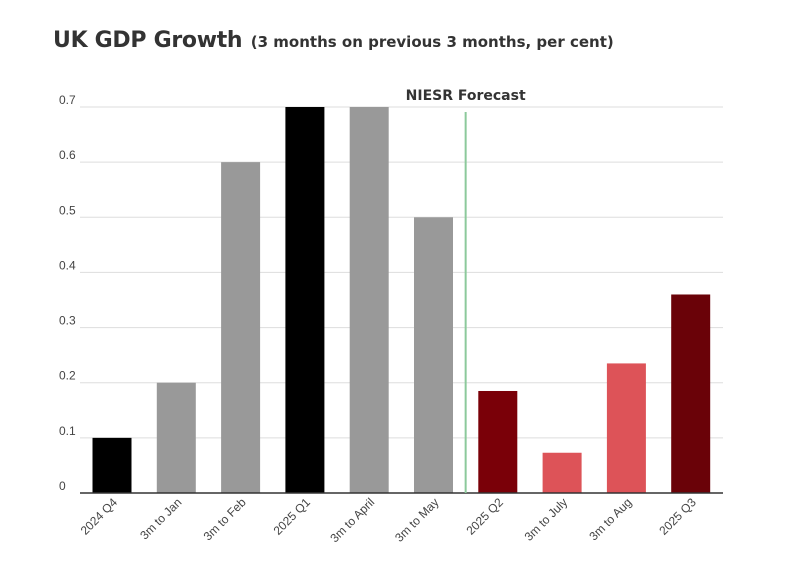  What do you see at coordinates (67, 431) in the screenshot?
I see `y-tick-label: 0.1` at bounding box center [67, 431].